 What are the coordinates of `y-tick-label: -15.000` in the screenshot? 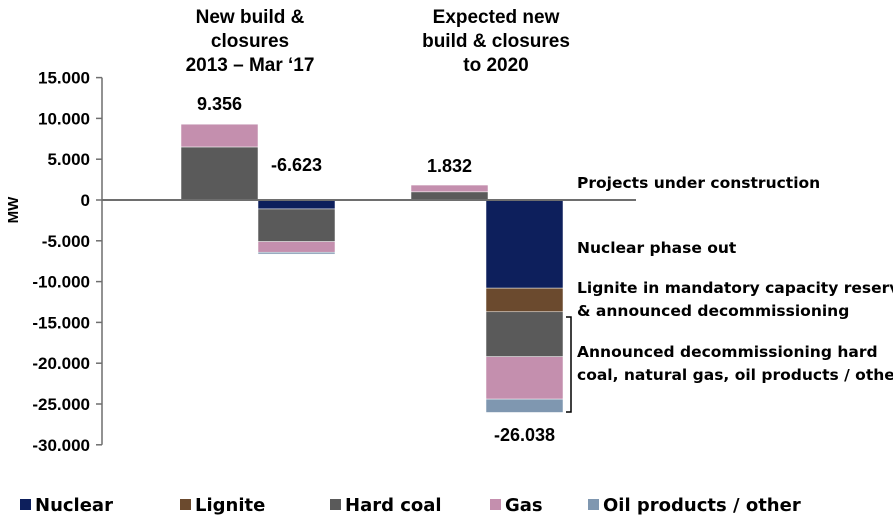 It's located at (61, 322).